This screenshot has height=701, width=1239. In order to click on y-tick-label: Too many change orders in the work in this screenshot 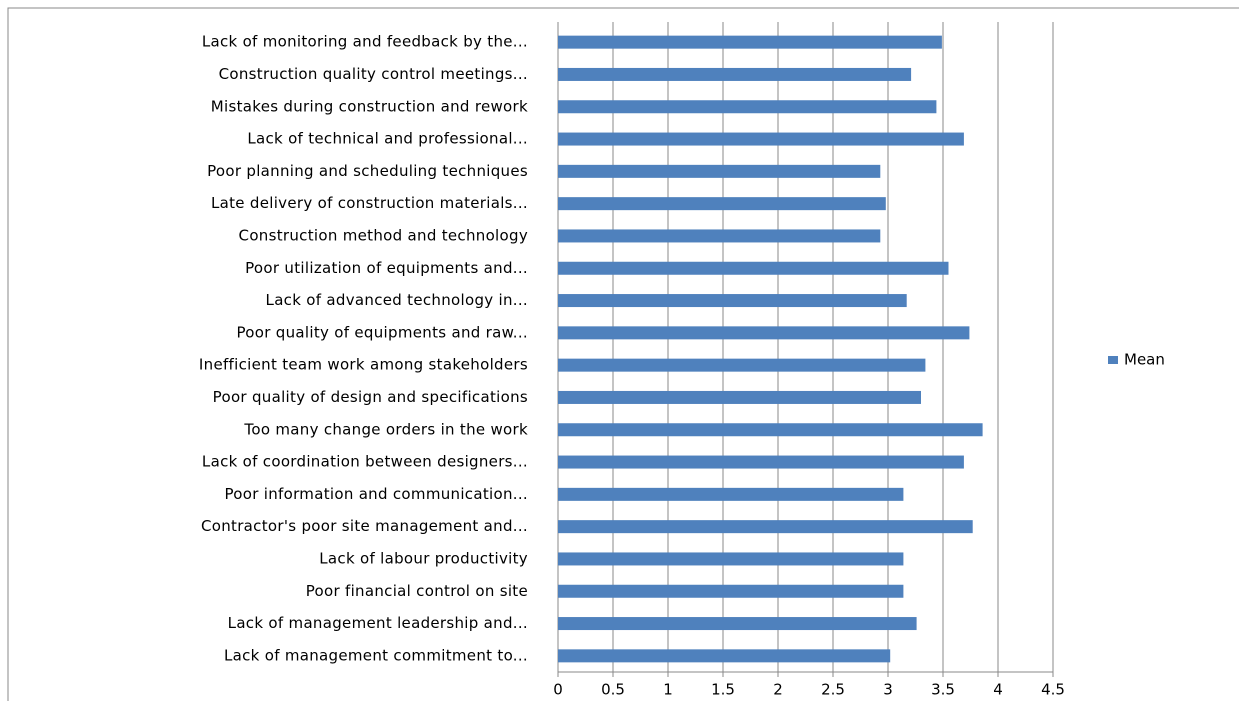, I will do `click(385, 429)`.